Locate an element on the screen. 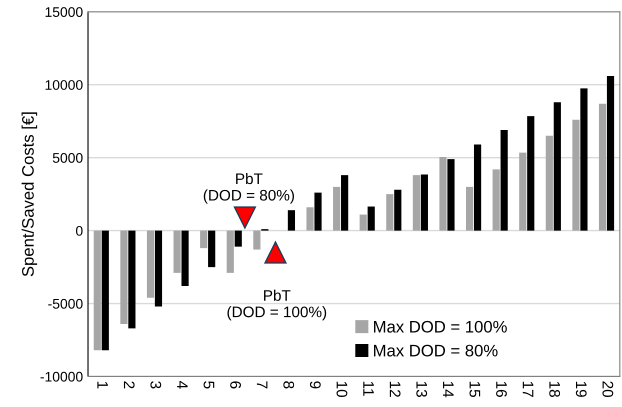  x-tick-label: 15 is located at coordinates (474, 389).